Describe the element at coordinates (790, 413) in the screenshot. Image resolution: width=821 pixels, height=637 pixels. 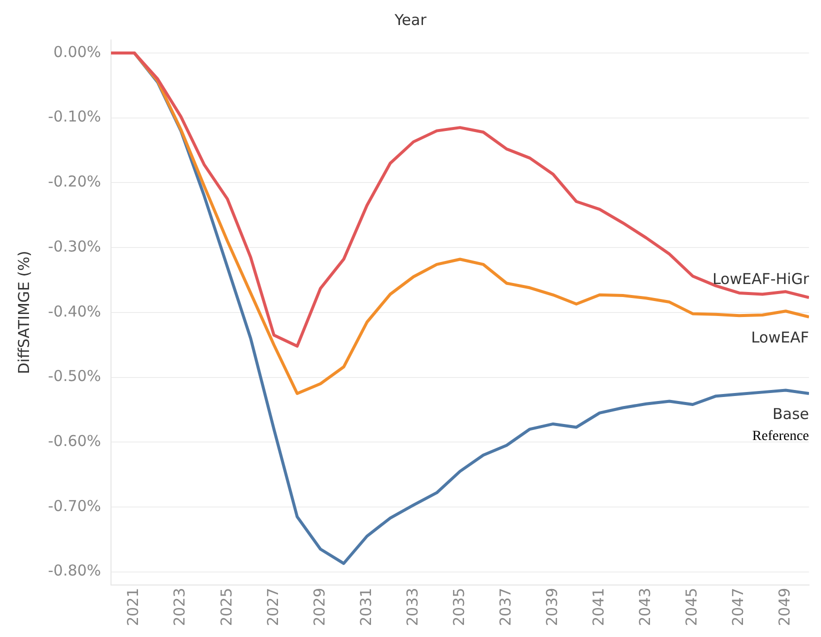
I see `series-label: Base` at that location.